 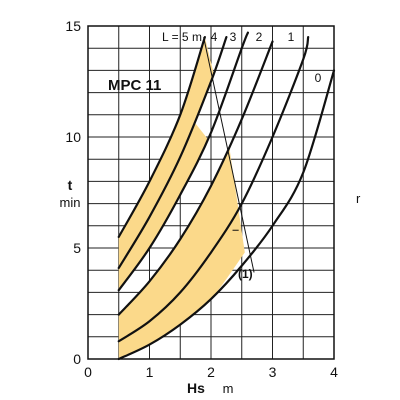 What do you see at coordinates (73, 26) in the screenshot?
I see `y-tick-label: 15` at bounding box center [73, 26].